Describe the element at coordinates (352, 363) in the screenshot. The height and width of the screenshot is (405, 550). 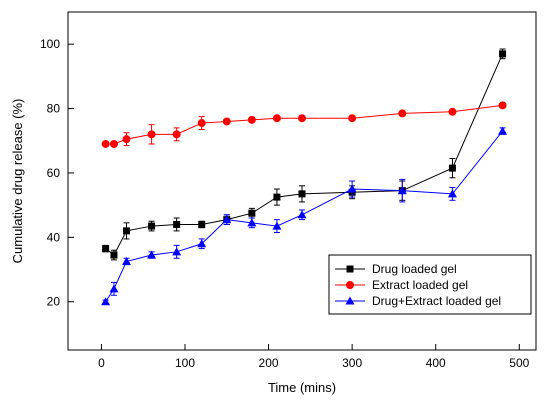
I see `x-tick-label: 300` at that location.